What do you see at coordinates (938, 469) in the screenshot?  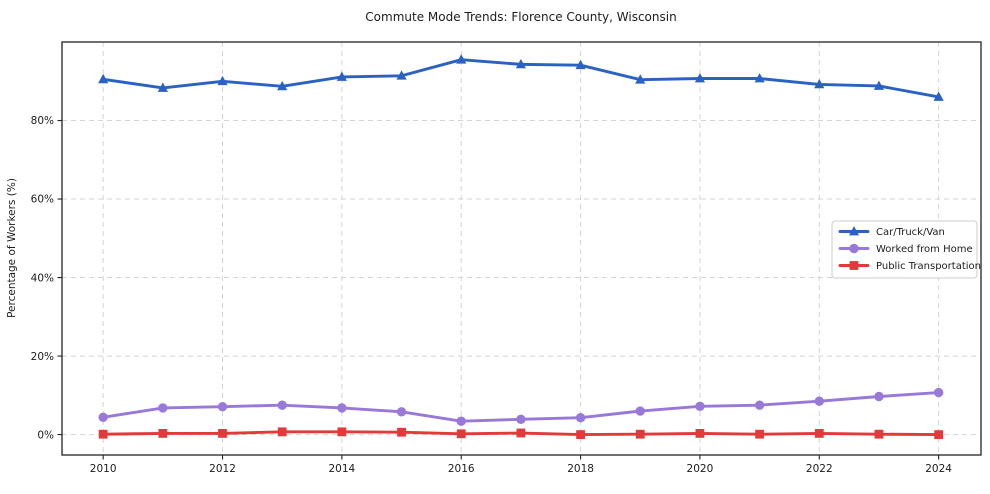 I see `x-tick-label: 2024` at bounding box center [938, 469].